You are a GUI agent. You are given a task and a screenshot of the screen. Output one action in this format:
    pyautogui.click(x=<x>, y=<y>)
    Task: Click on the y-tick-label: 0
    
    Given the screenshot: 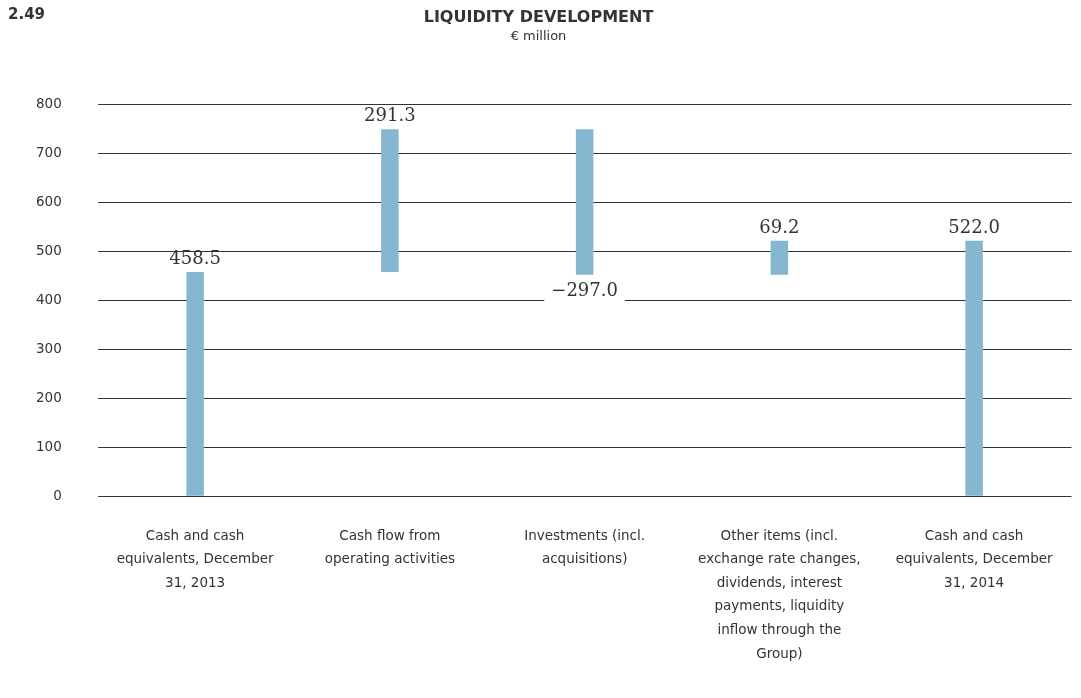 What is the action you would take?
    pyautogui.click(x=57, y=494)
    